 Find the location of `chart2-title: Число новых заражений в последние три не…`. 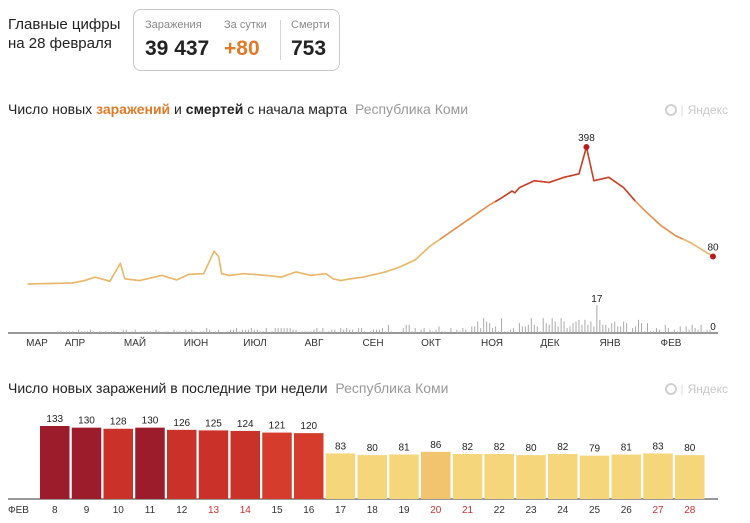

chart2-title: Число новых заражений в последние три не… is located at coordinates (228, 388).